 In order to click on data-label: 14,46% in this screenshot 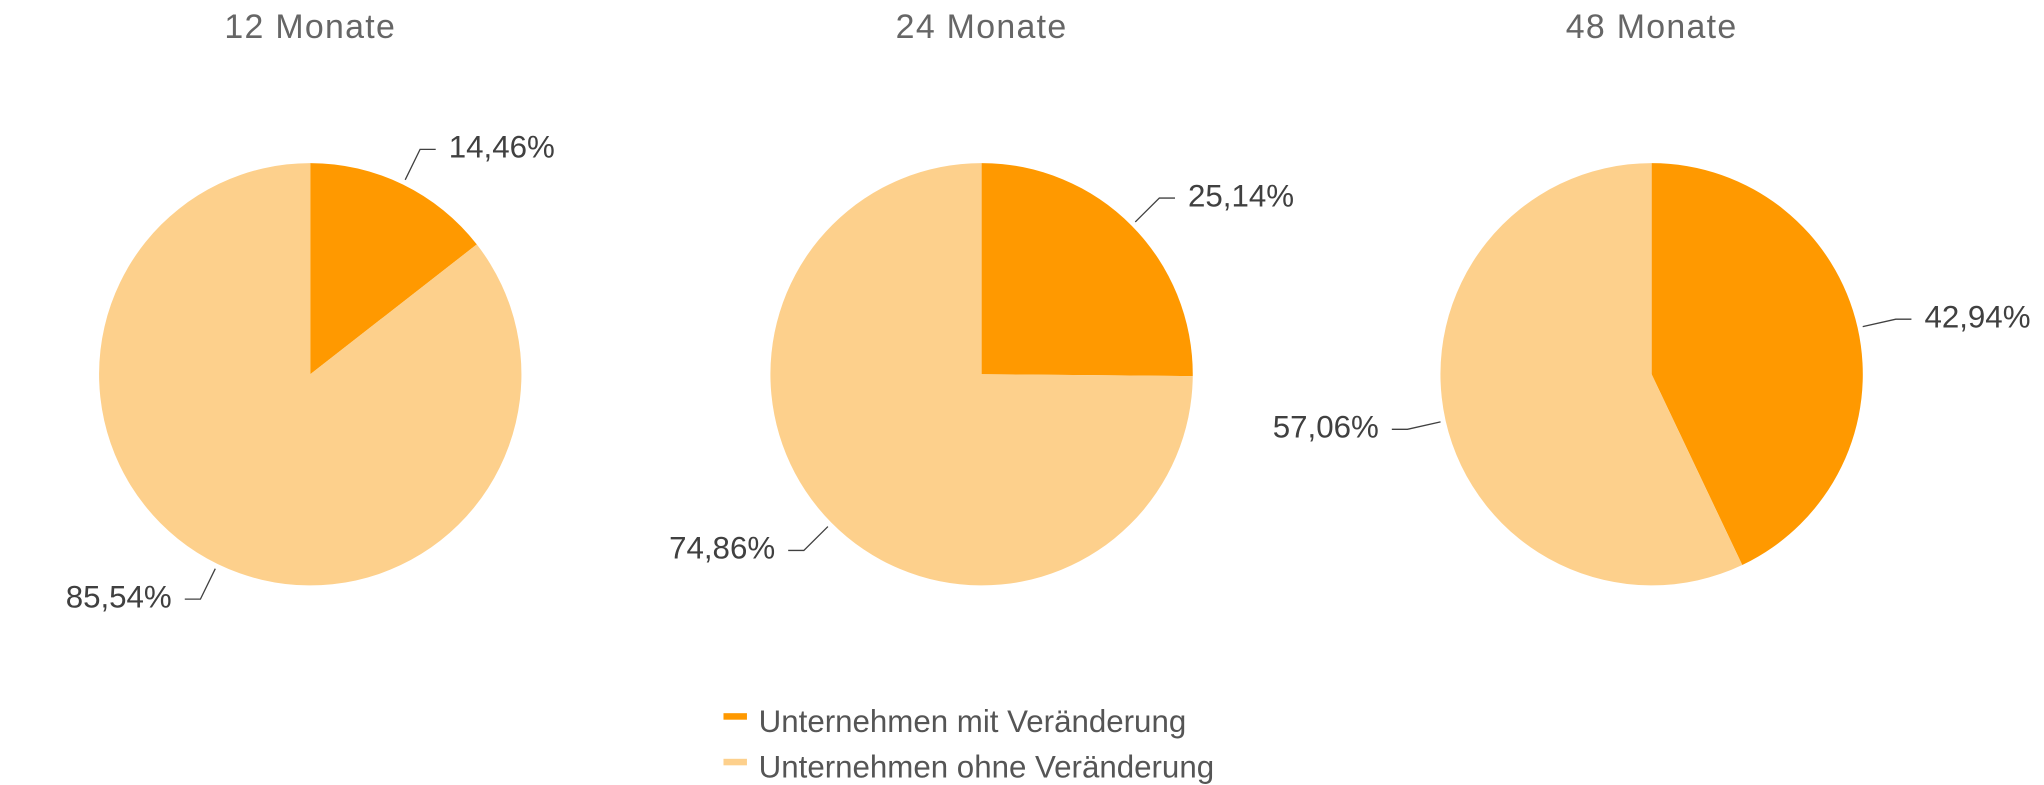, I will do `click(502, 147)`.